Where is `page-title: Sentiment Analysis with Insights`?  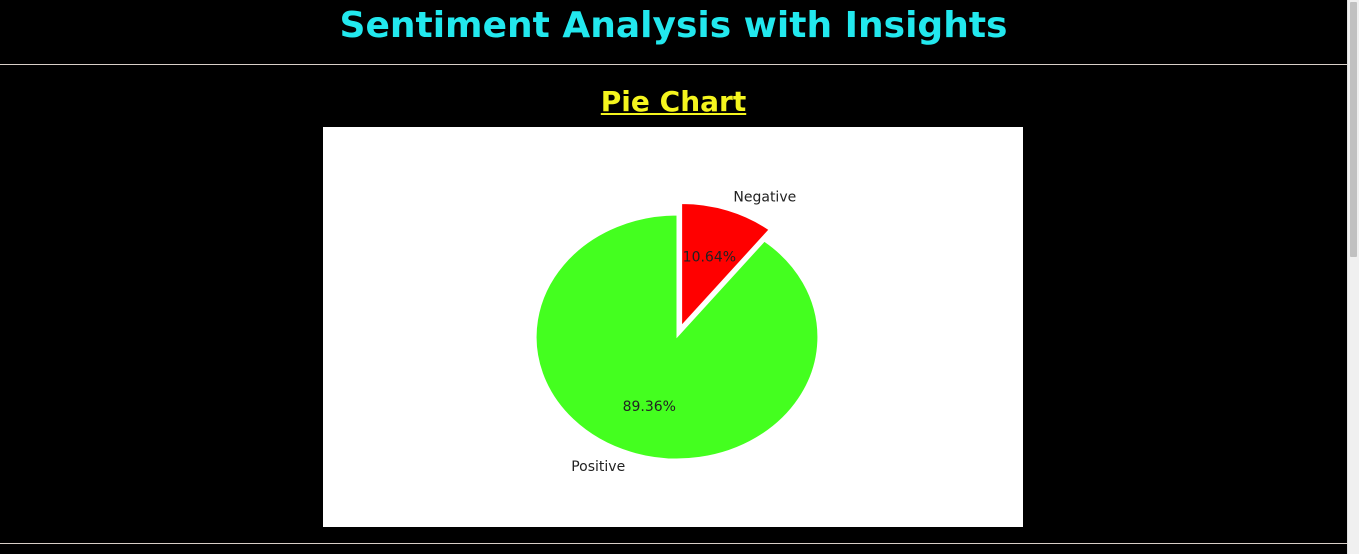 page-title: Sentiment Analysis with Insights is located at coordinates (673, 25).